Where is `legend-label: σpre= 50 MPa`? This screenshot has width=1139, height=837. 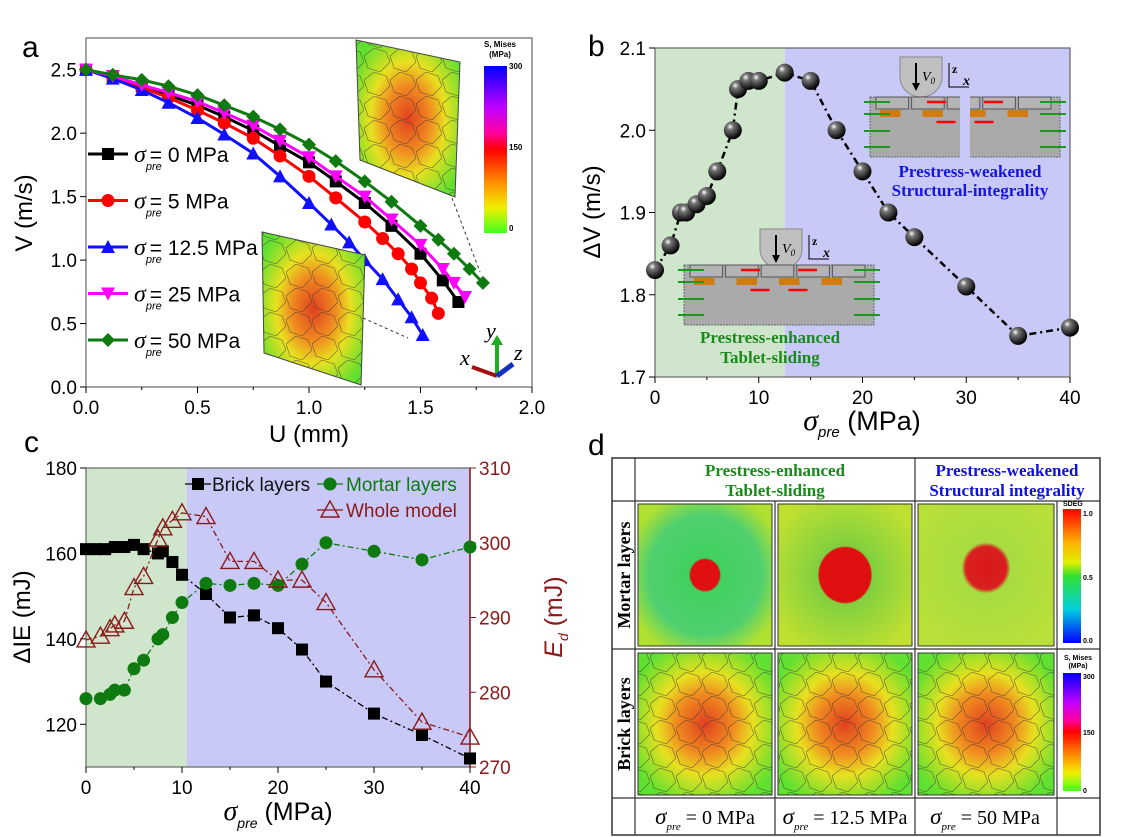 legend-label: σpre= 50 MPa is located at coordinates (187, 343).